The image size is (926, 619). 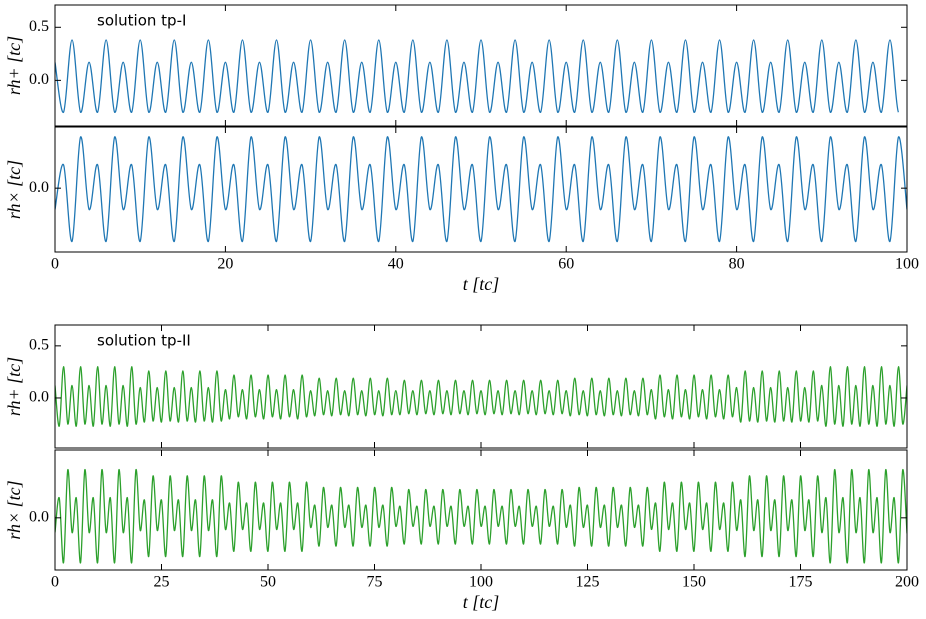 What do you see at coordinates (801, 582) in the screenshot?
I see `x-tick-label: 175` at bounding box center [801, 582].